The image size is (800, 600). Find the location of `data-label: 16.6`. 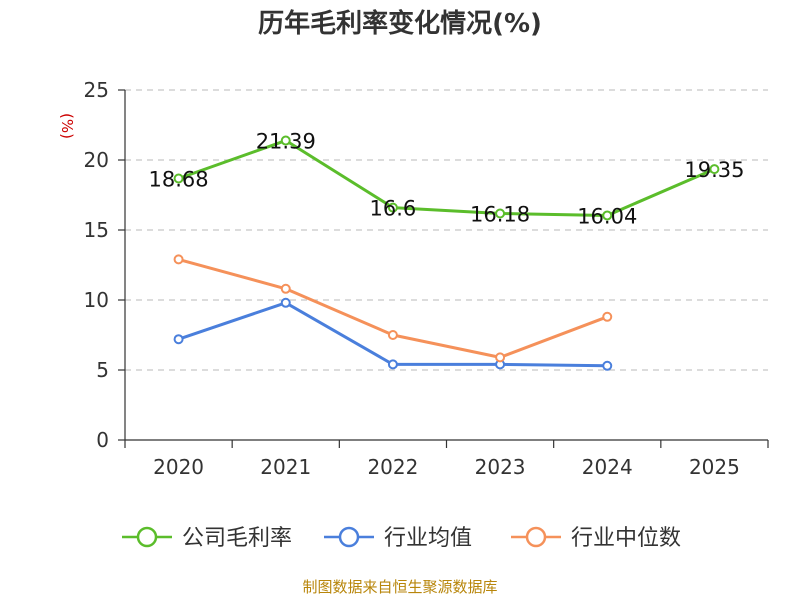

data-label: 16.6 is located at coordinates (393, 209).